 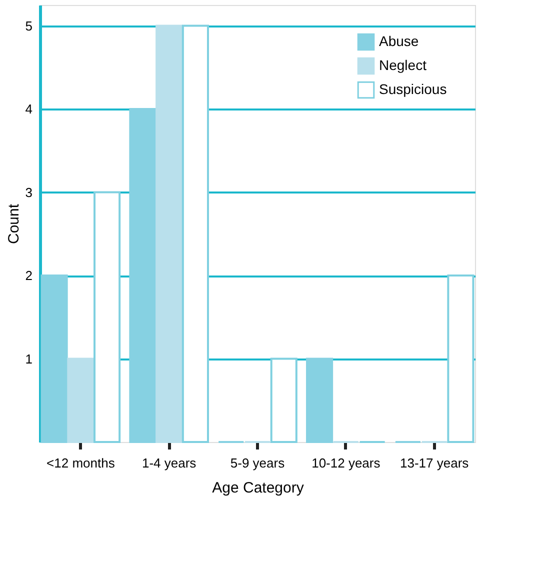 What do you see at coordinates (28, 26) in the screenshot?
I see `y-tick-label: 5` at bounding box center [28, 26].